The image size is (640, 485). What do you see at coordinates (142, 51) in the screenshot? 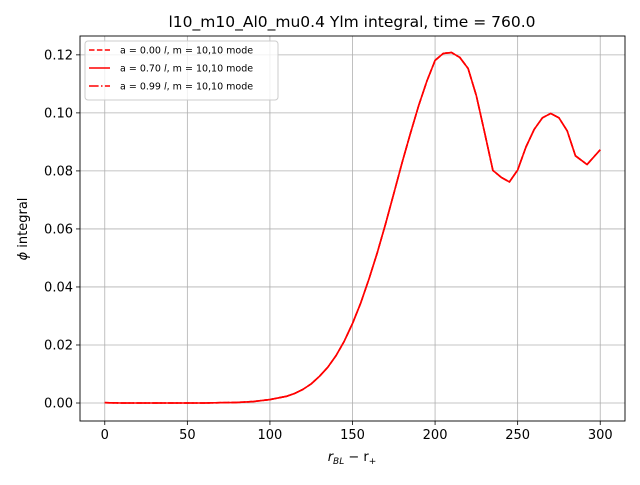
I see `legend-label-part: a = 0.00` at bounding box center [142, 51].